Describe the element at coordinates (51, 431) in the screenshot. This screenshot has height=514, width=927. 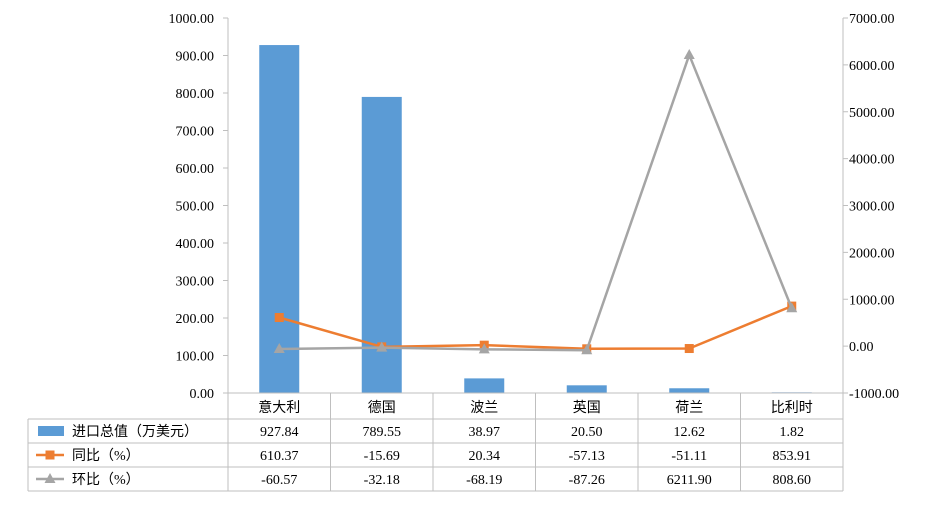
I see `legend-key` at that location.